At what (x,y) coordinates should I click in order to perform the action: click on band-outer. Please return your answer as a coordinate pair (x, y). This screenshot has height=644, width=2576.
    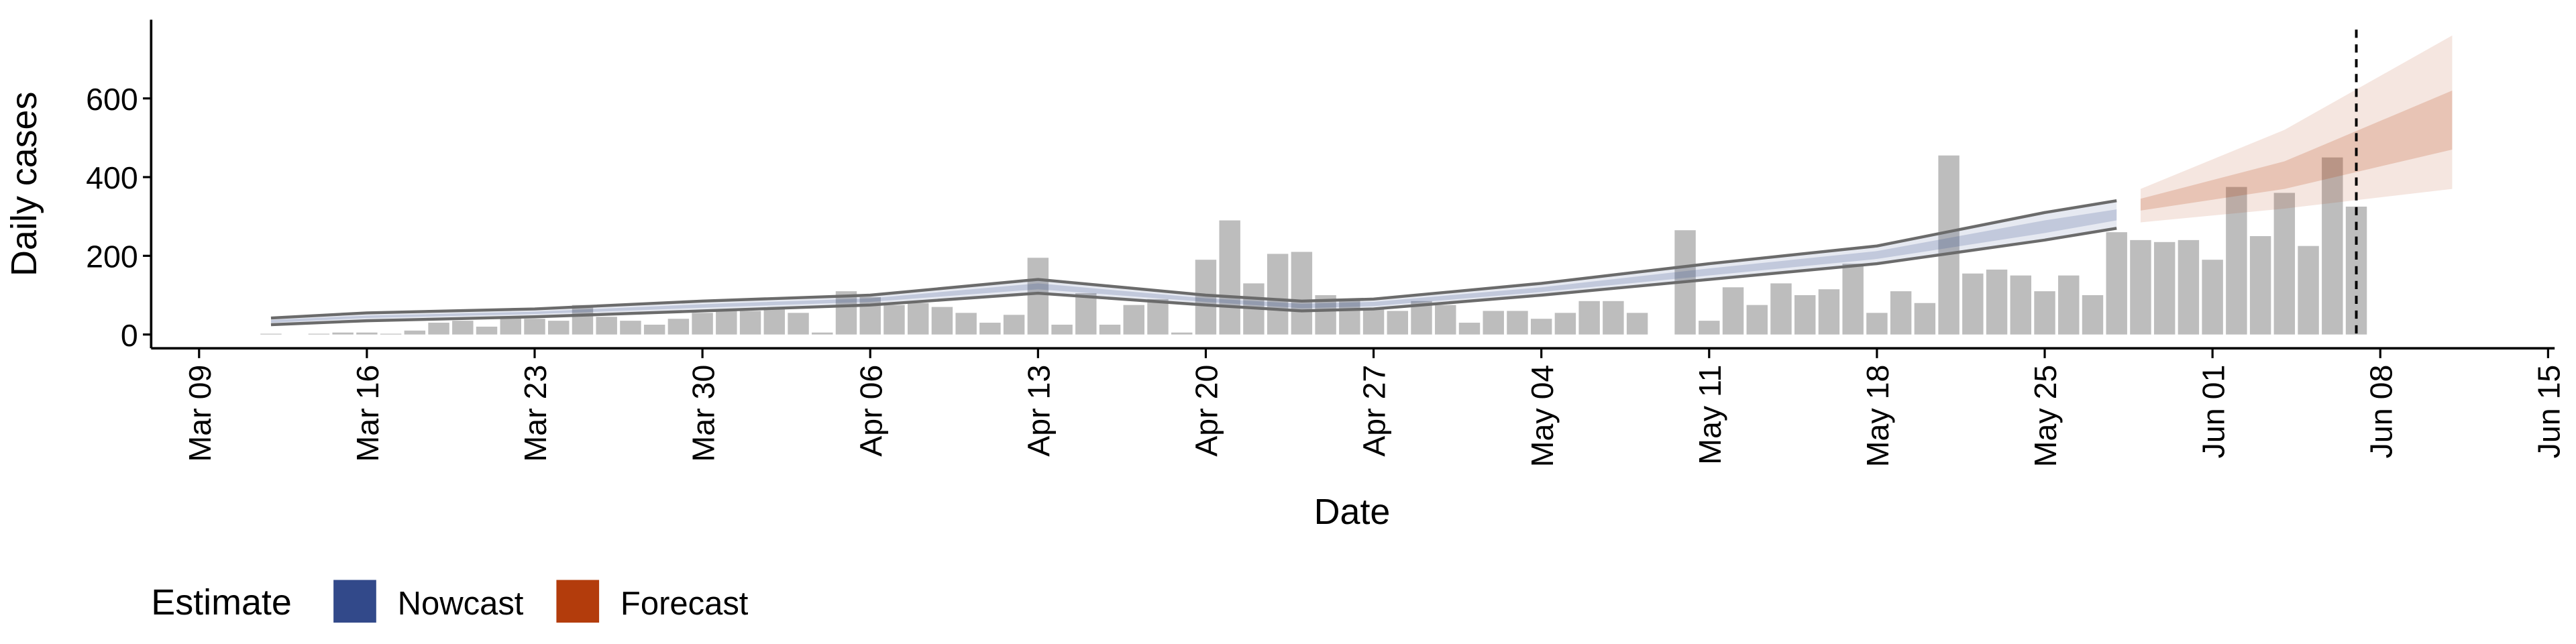
    Looking at the image, I should click on (2296, 129).